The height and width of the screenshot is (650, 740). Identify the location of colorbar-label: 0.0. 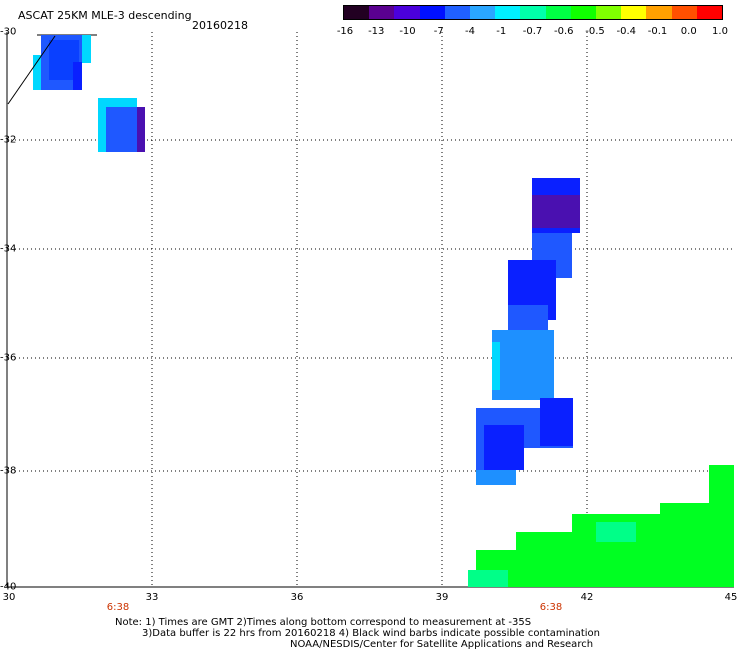
(688, 31).